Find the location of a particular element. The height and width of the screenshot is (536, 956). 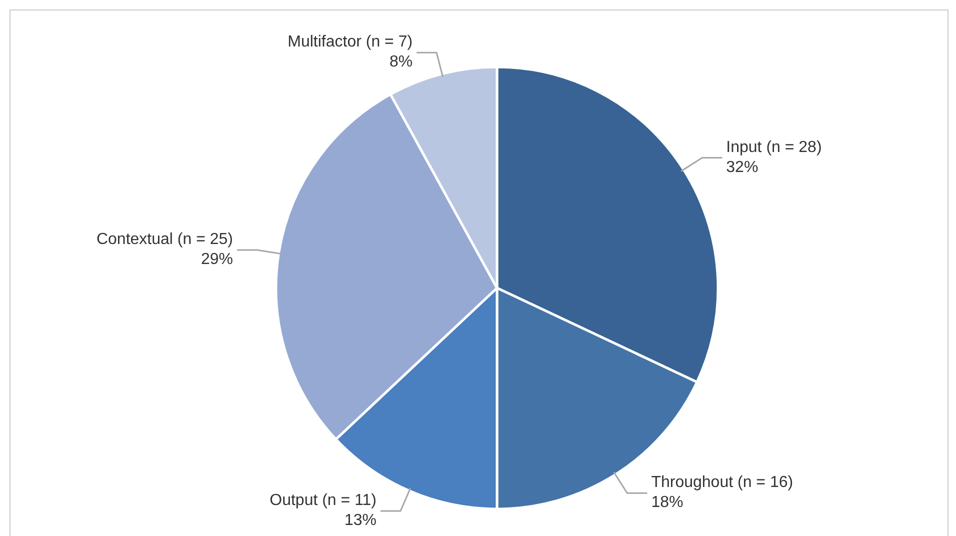

slice-label: Throughout (n = 16) is located at coordinates (722, 483).